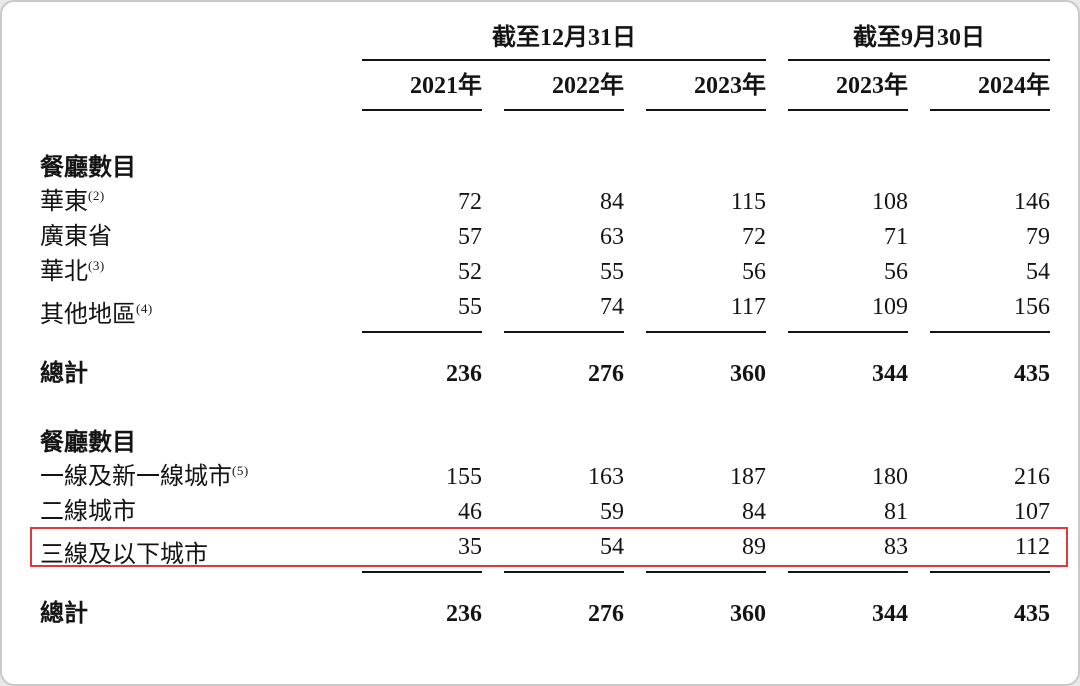  What do you see at coordinates (1032, 477) in the screenshot?
I see `cell-2024: 216` at bounding box center [1032, 477].